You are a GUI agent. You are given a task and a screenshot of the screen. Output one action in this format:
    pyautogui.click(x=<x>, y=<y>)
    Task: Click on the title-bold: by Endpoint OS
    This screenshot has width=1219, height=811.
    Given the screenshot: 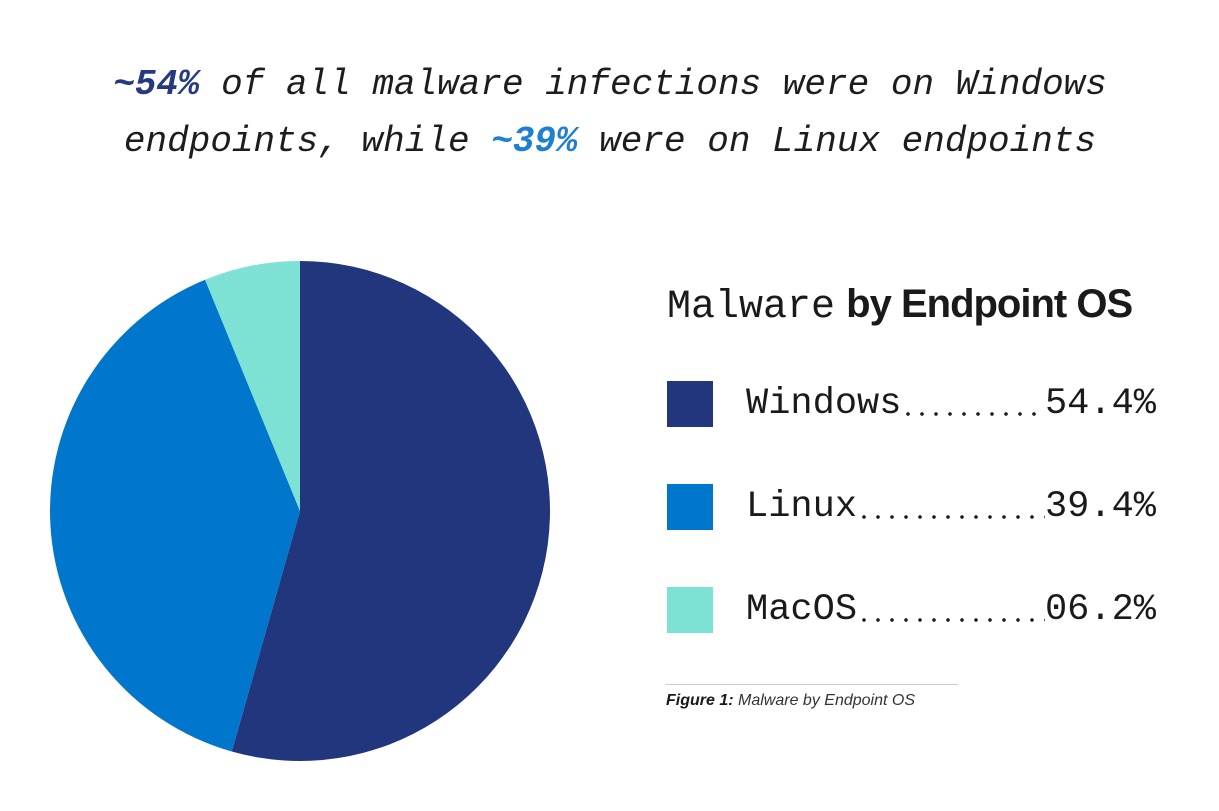 What is the action you would take?
    pyautogui.click(x=989, y=304)
    